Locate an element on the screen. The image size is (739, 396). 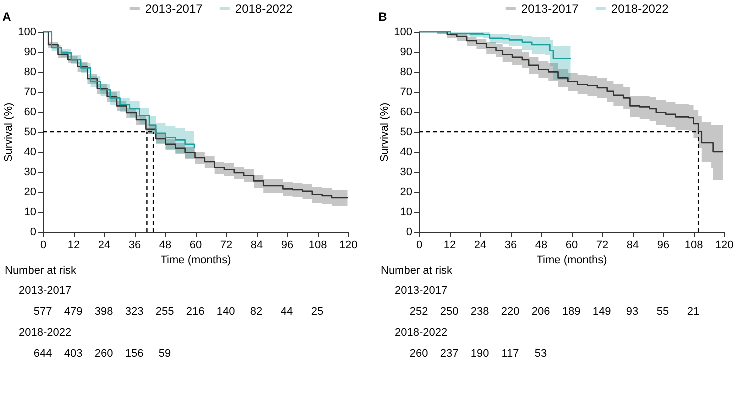
text: 252 is located at coordinates (419, 312).